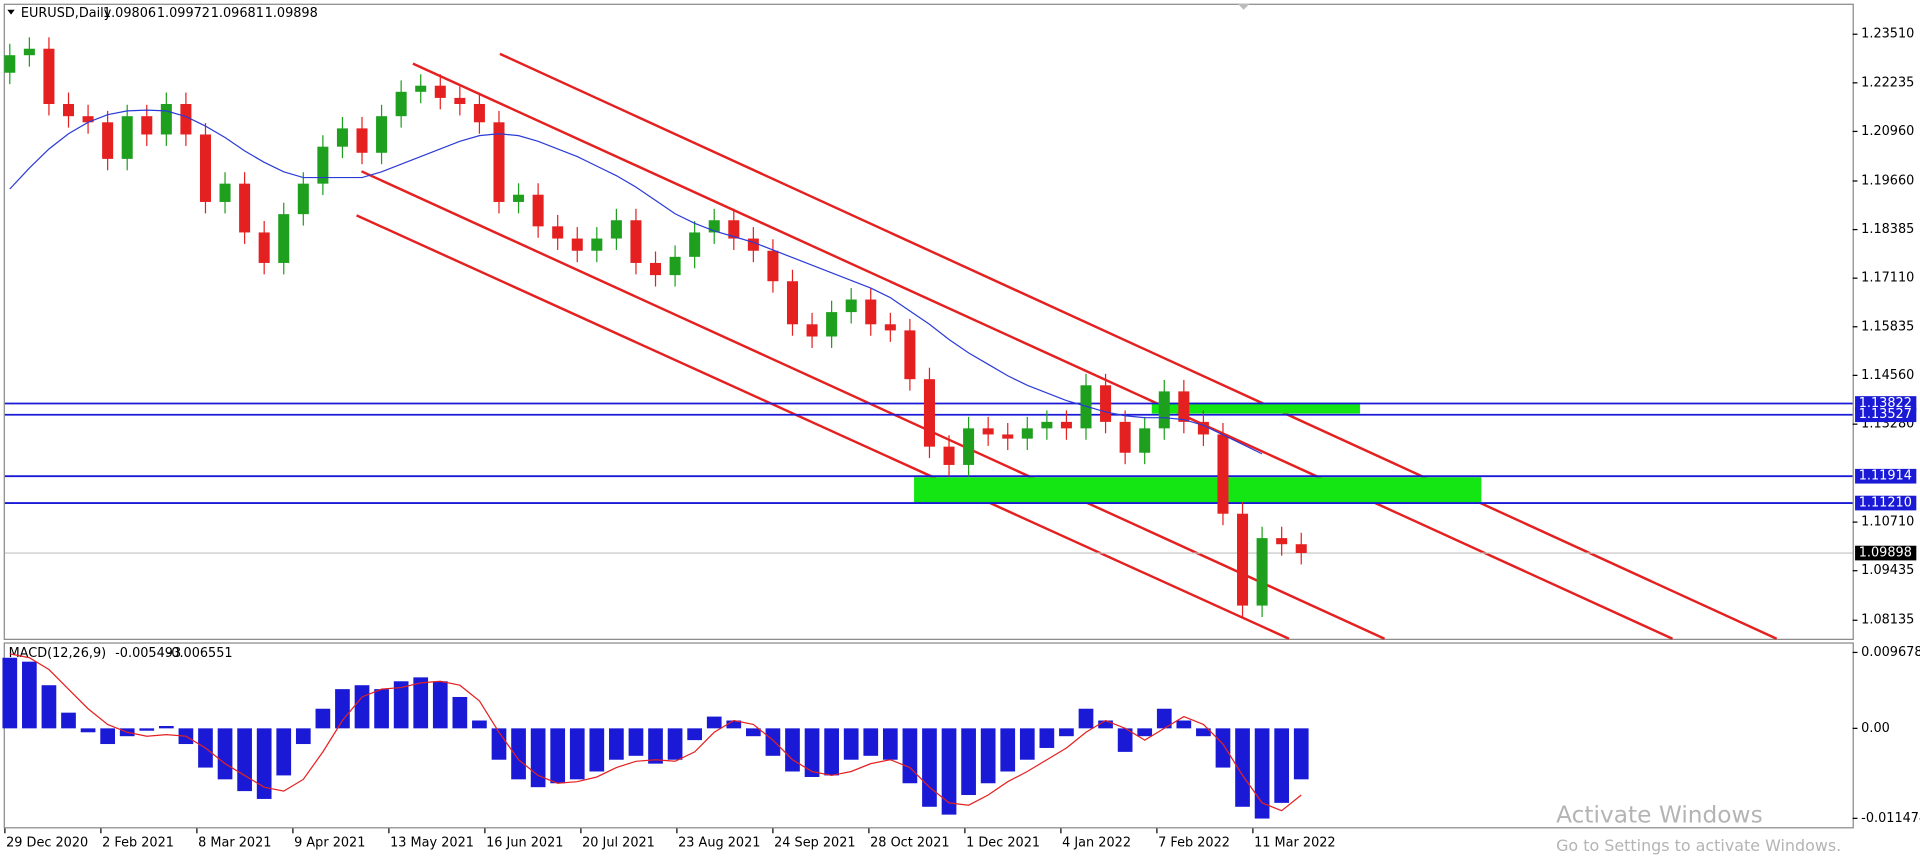 This screenshot has height=859, width=1920. I want to click on y-tick-label: 0.00, so click(1875, 728).